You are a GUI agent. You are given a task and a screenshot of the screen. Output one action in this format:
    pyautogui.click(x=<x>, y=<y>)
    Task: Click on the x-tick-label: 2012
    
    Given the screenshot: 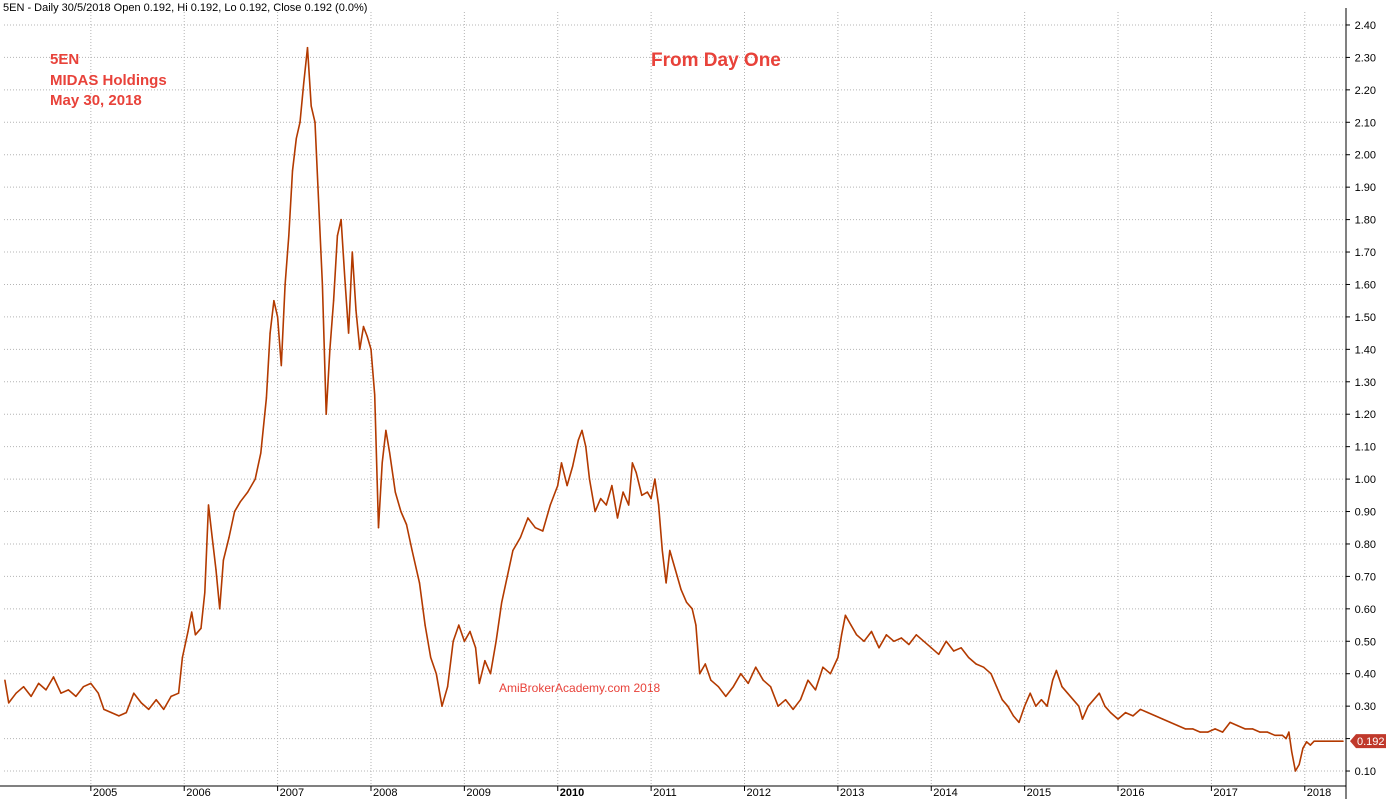 What is the action you would take?
    pyautogui.click(x=759, y=793)
    